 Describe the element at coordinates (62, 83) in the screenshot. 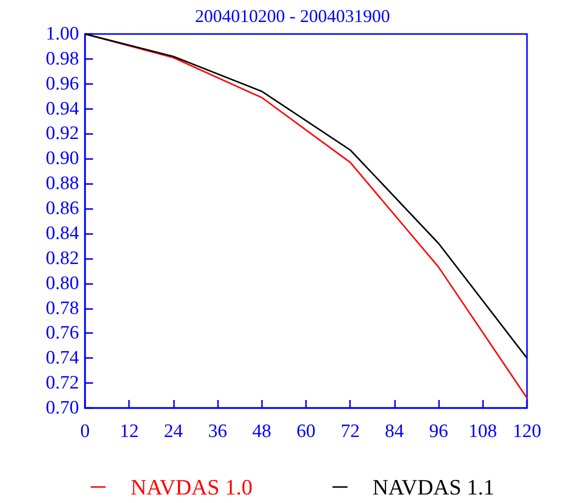

I see `y-tick-label: 0.96` at that location.